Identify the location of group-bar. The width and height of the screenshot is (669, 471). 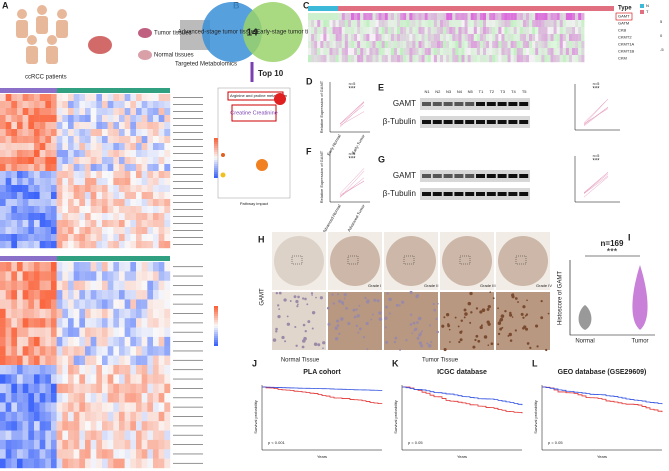
(28, 90).